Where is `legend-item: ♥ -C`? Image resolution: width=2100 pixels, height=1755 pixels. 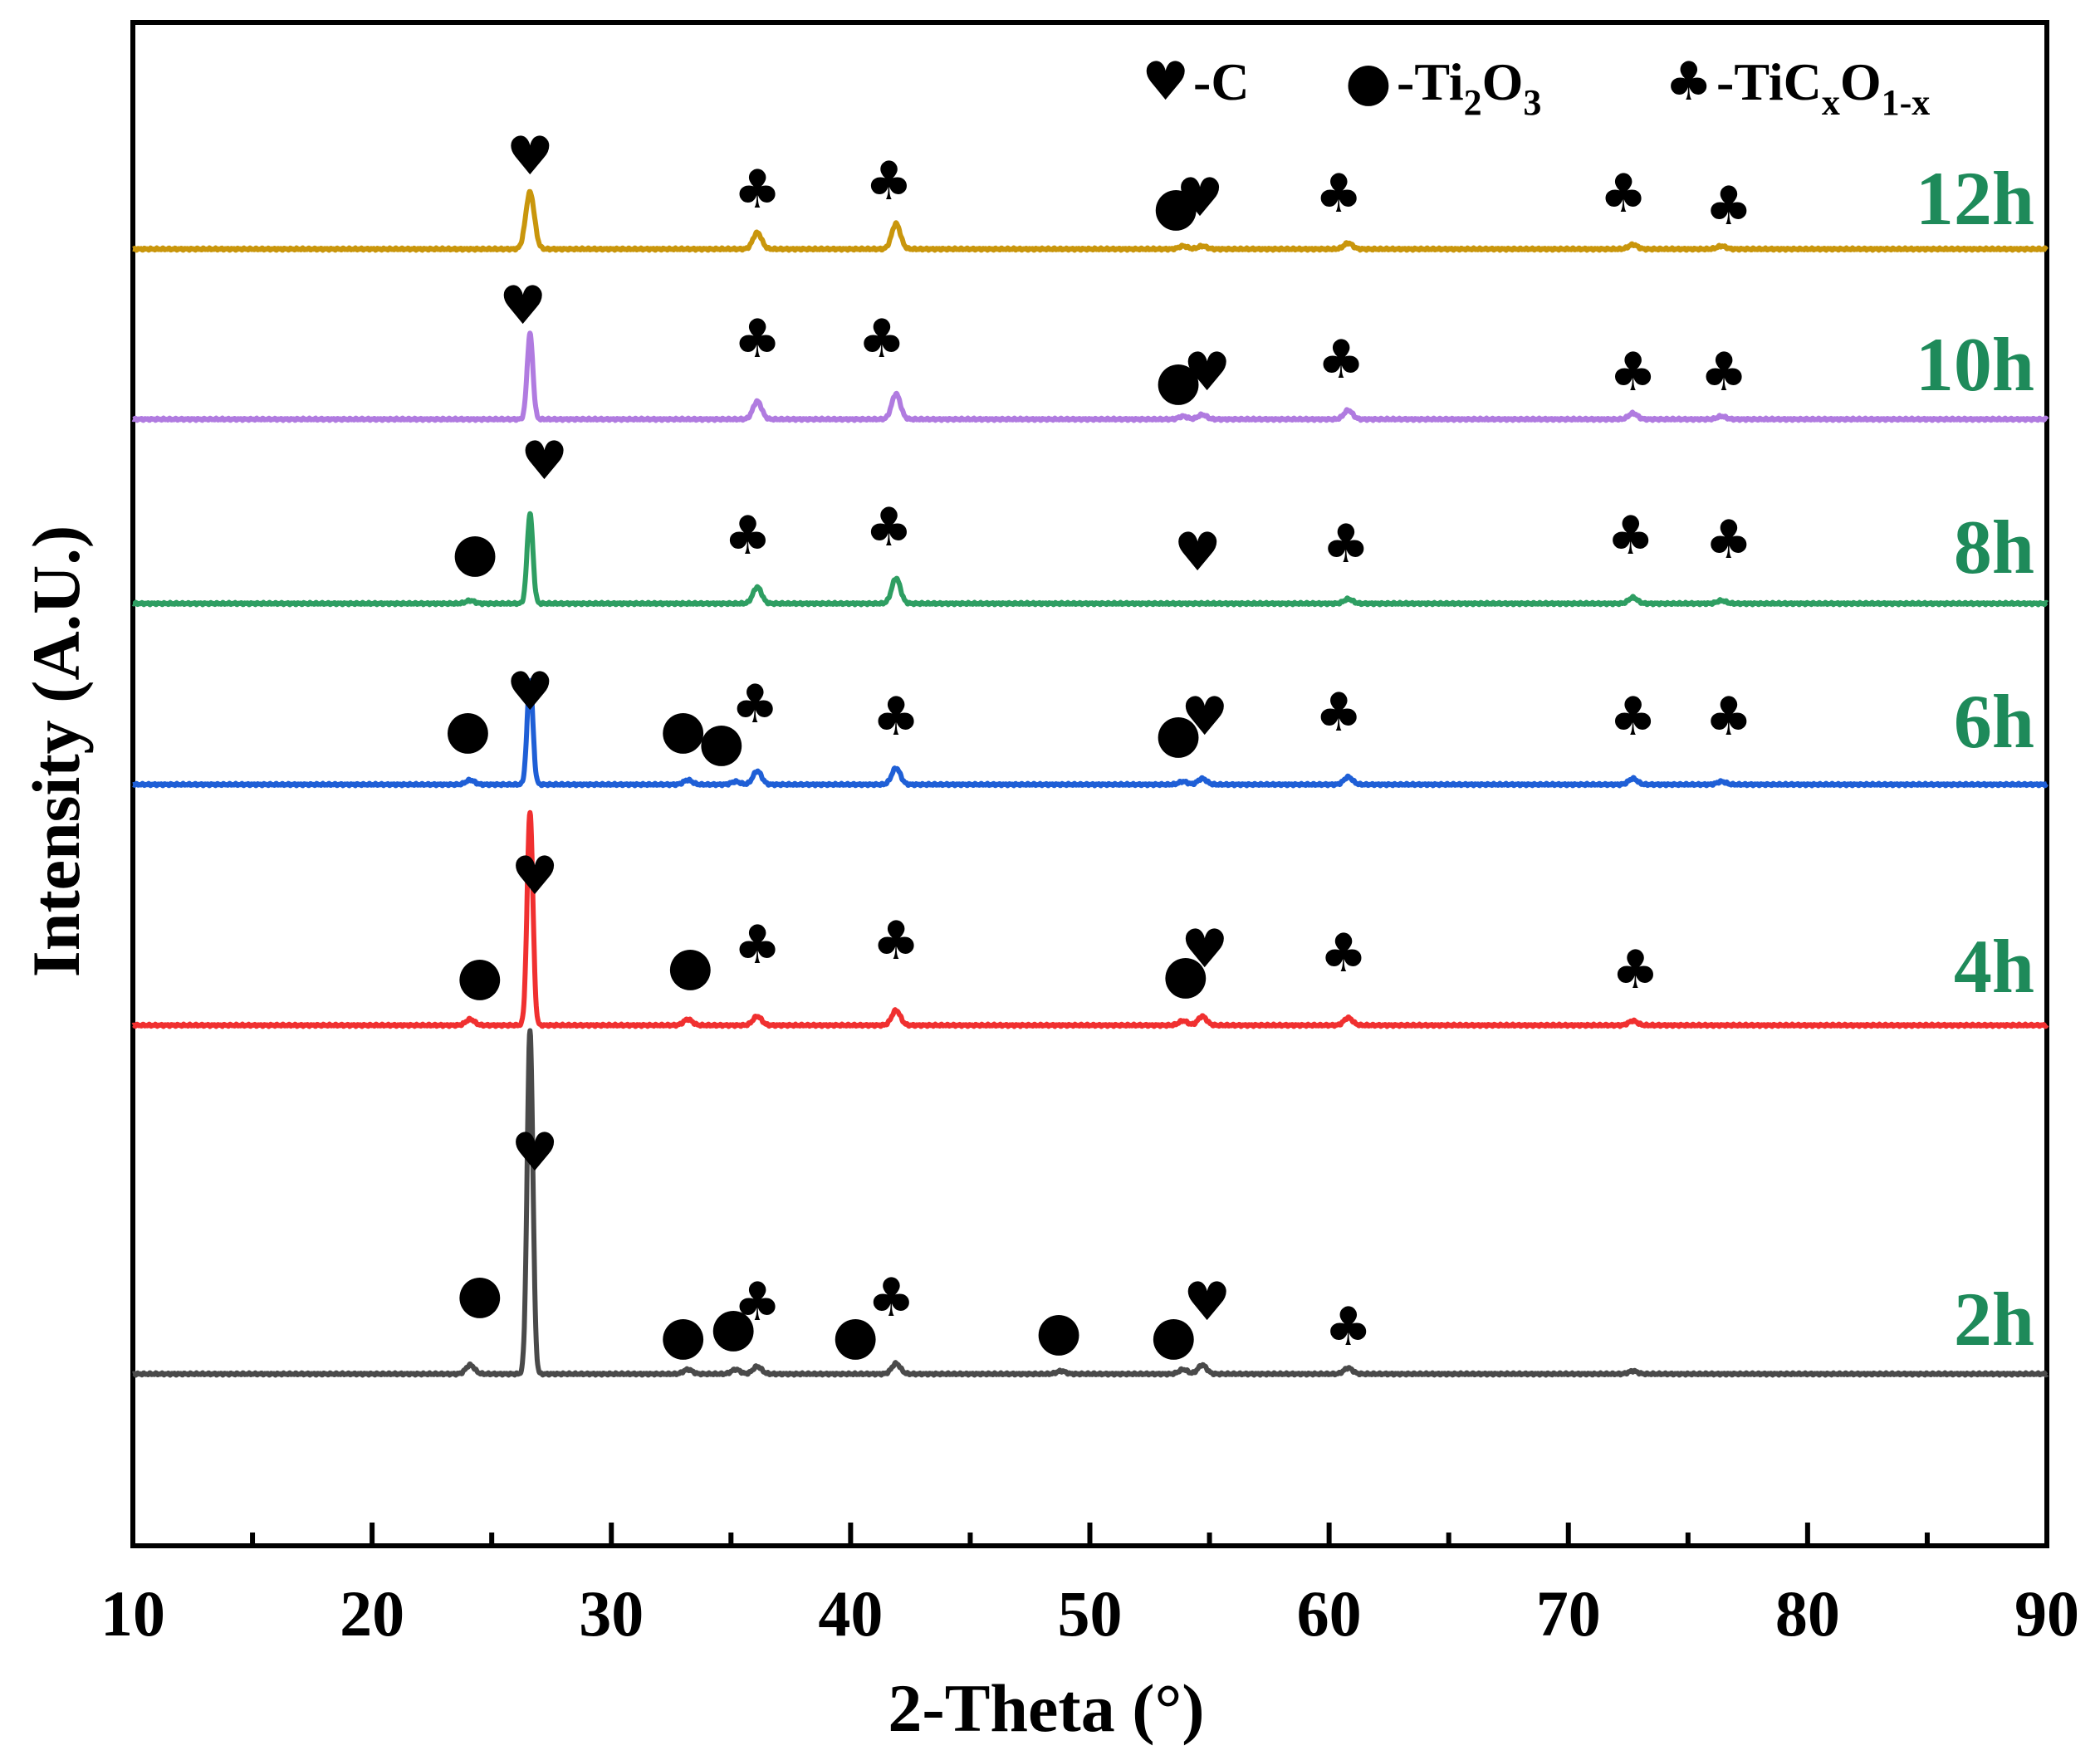 legend-item: ♥ -C is located at coordinates (1196, 82).